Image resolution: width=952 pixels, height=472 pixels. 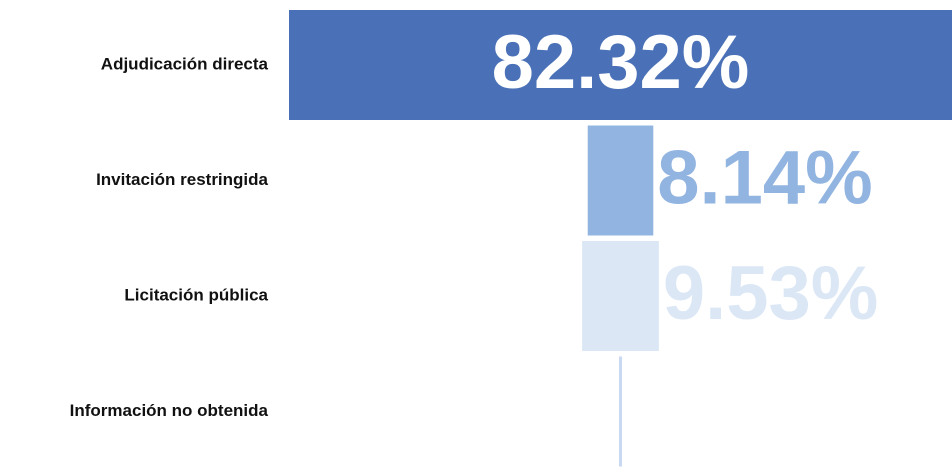 What do you see at coordinates (196, 294) in the screenshot?
I see `category-label: Licitación pública` at bounding box center [196, 294].